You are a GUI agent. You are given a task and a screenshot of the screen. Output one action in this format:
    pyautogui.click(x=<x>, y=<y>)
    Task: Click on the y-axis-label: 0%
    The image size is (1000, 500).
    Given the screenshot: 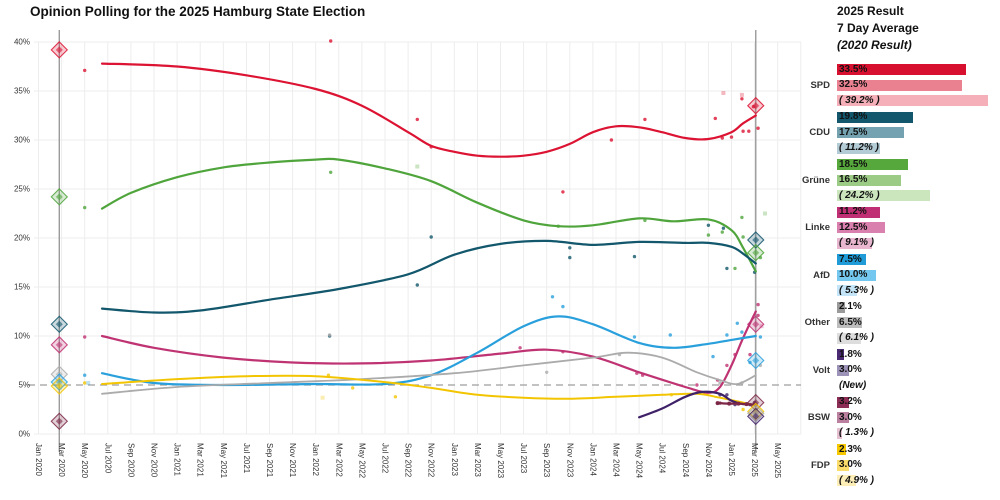 What is the action you would take?
    pyautogui.click(x=24, y=434)
    